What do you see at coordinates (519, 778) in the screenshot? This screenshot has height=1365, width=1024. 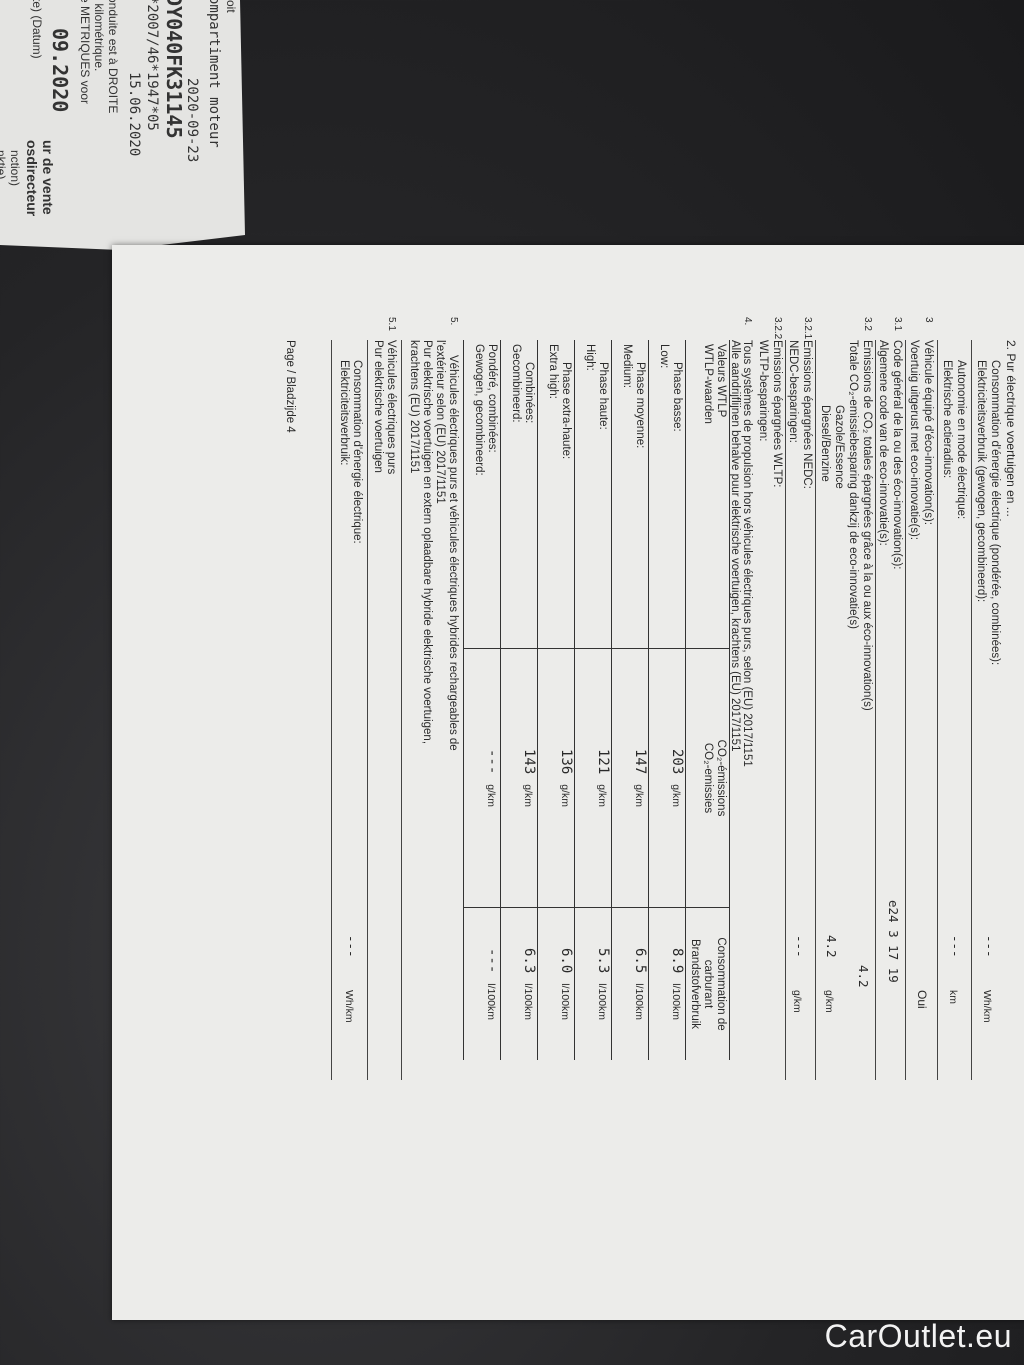 I see `co2-cell: 143 g/km` at bounding box center [519, 778].